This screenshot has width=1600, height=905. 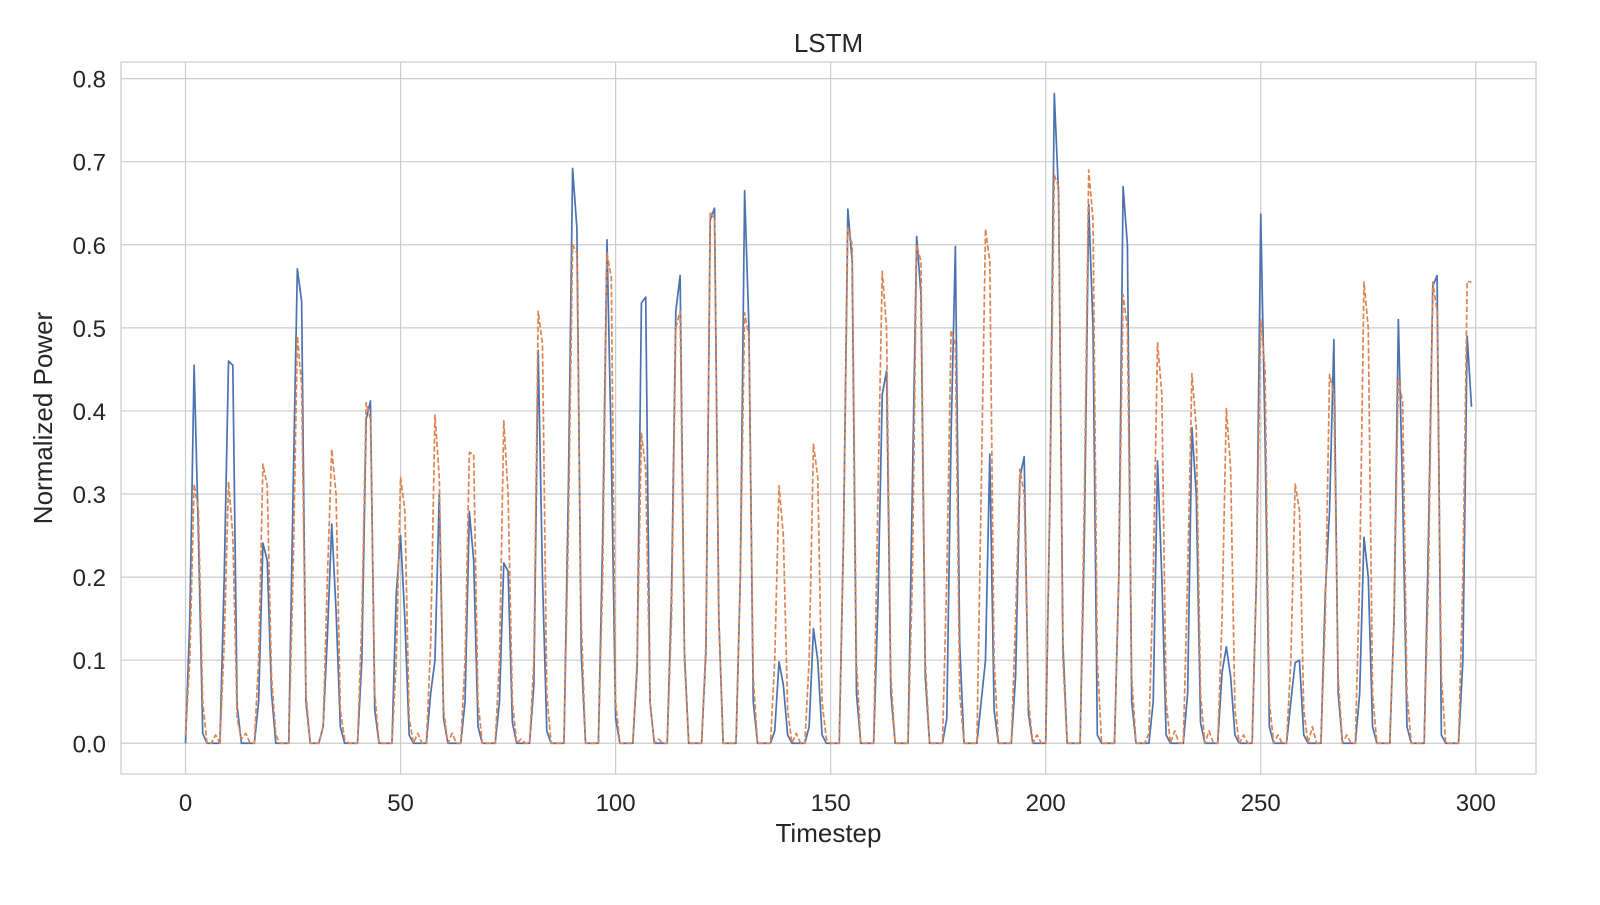 I want to click on x-tick-label: 200, so click(x=1046, y=803).